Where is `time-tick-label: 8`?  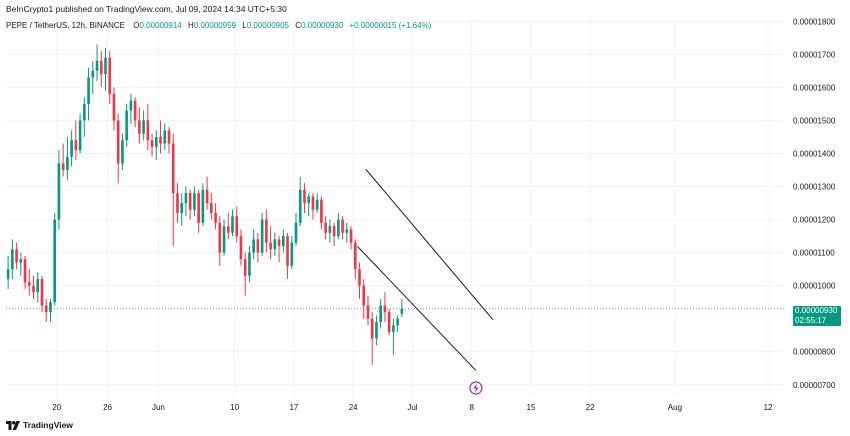
time-tick-label: 8 is located at coordinates (471, 407).